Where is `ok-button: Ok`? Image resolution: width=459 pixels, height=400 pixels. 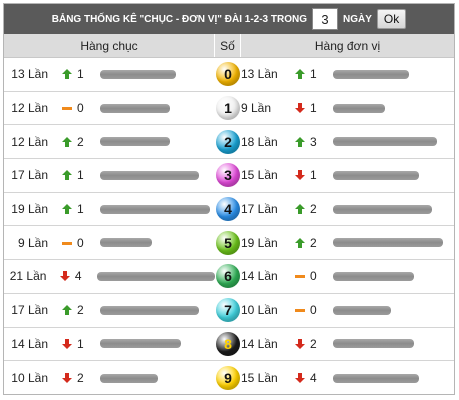
ok-button: Ok is located at coordinates (391, 19).